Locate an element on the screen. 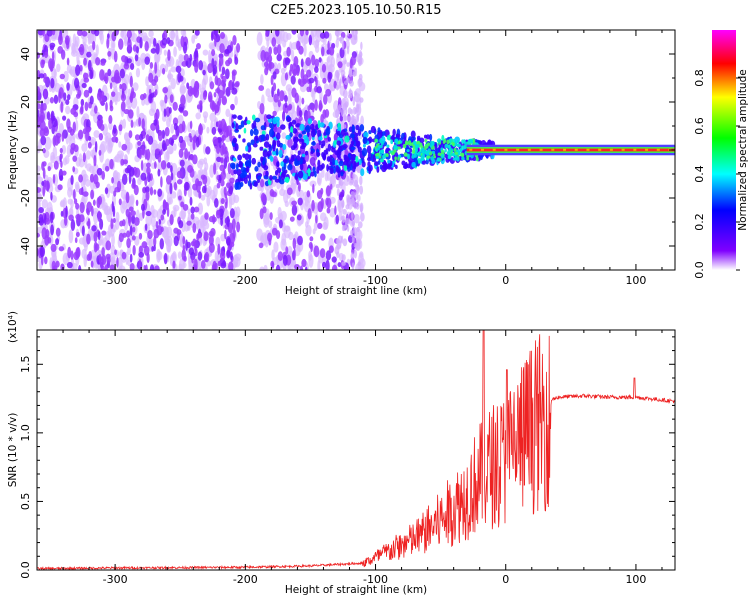 This screenshot has width=750, height=600. x-tick-label: -200 is located at coordinates (245, 280).